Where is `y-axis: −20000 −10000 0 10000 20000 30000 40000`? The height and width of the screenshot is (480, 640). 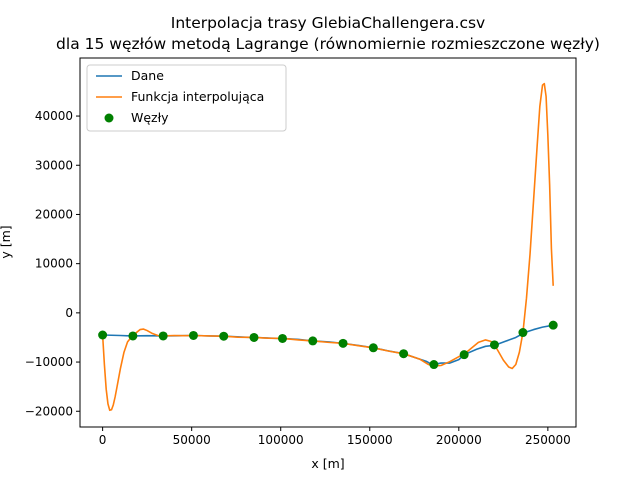
y-axis: −20000 −10000 0 10000 20000 30000 40000 is located at coordinates (52, 263).